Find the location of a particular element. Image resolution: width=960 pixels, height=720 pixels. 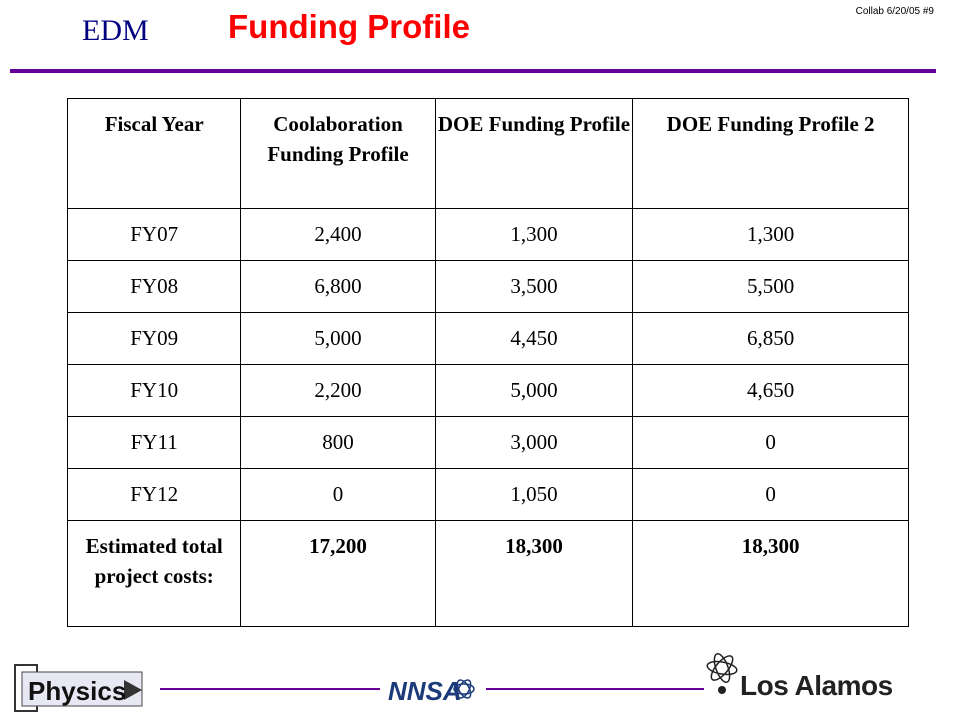

cell-doe: 3,500 is located at coordinates (534, 286).